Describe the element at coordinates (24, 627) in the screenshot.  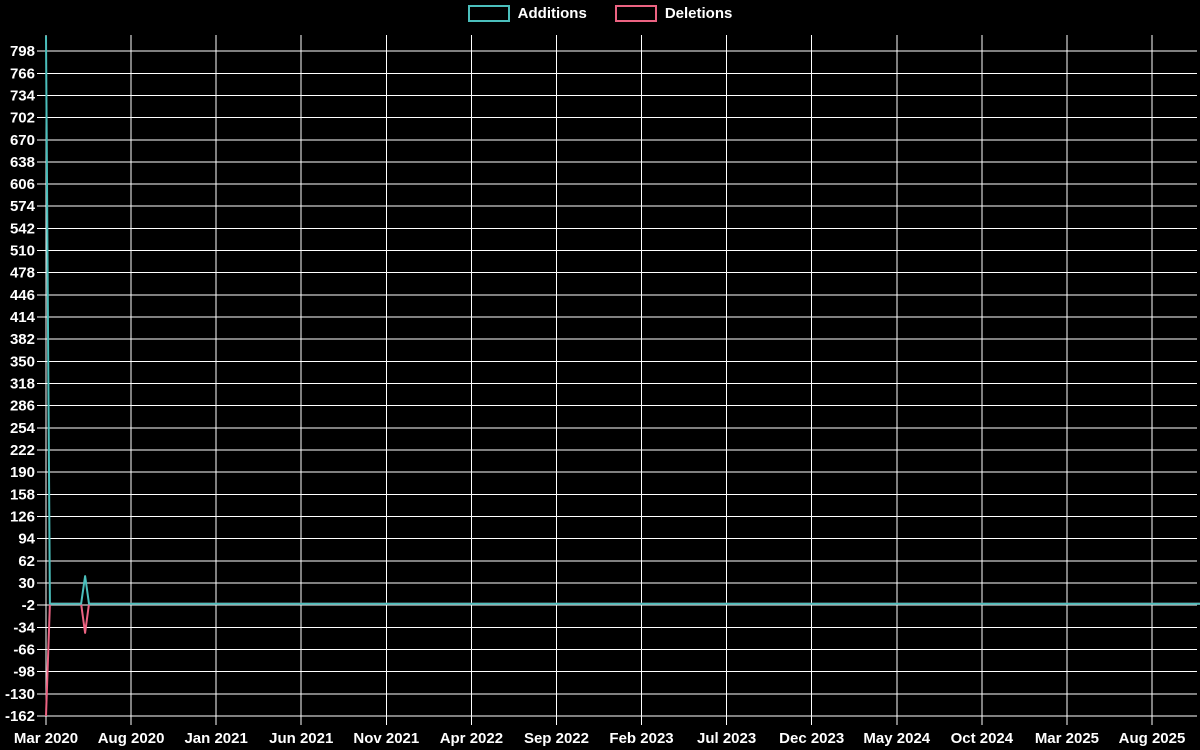
I see `y-tick-label: -34` at that location.